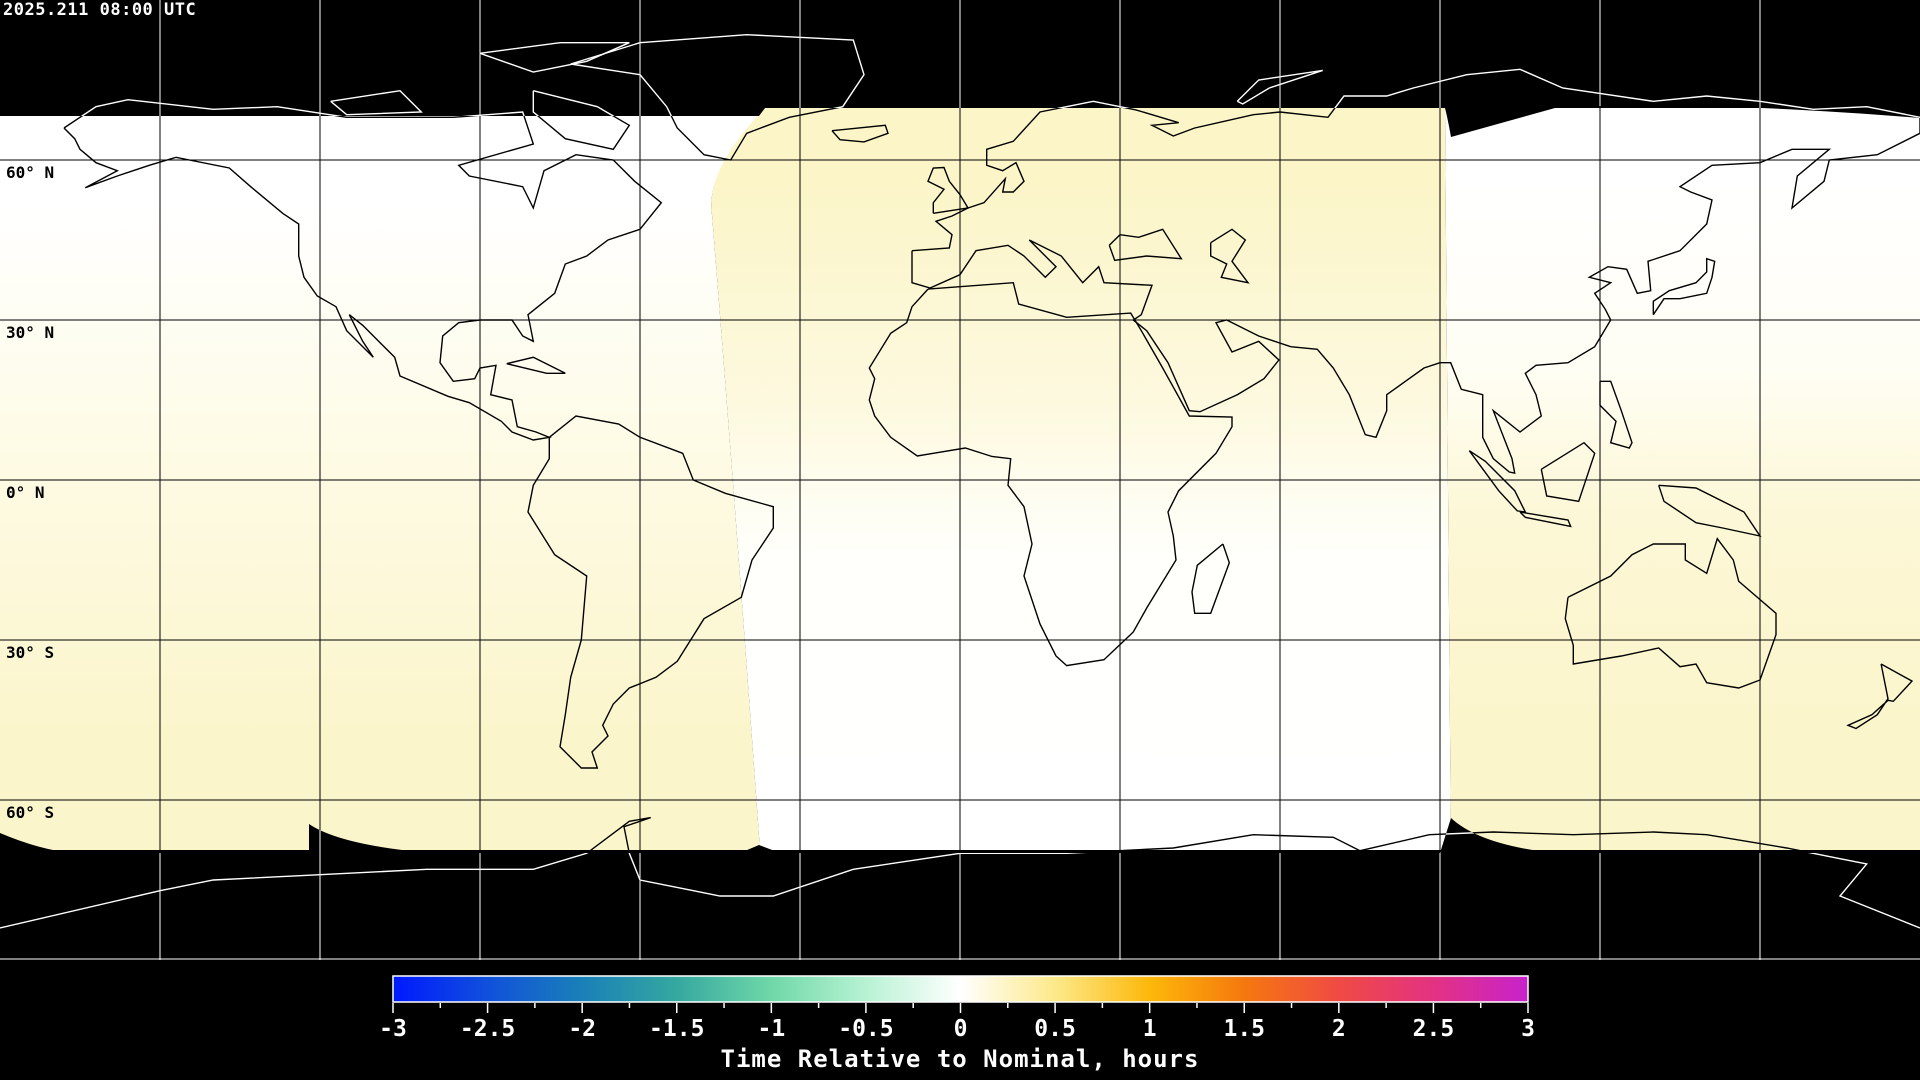 This screenshot has width=1920, height=1080. What do you see at coordinates (1434, 1029) in the screenshot?
I see `colorbar-tick-label: 2.5` at bounding box center [1434, 1029].